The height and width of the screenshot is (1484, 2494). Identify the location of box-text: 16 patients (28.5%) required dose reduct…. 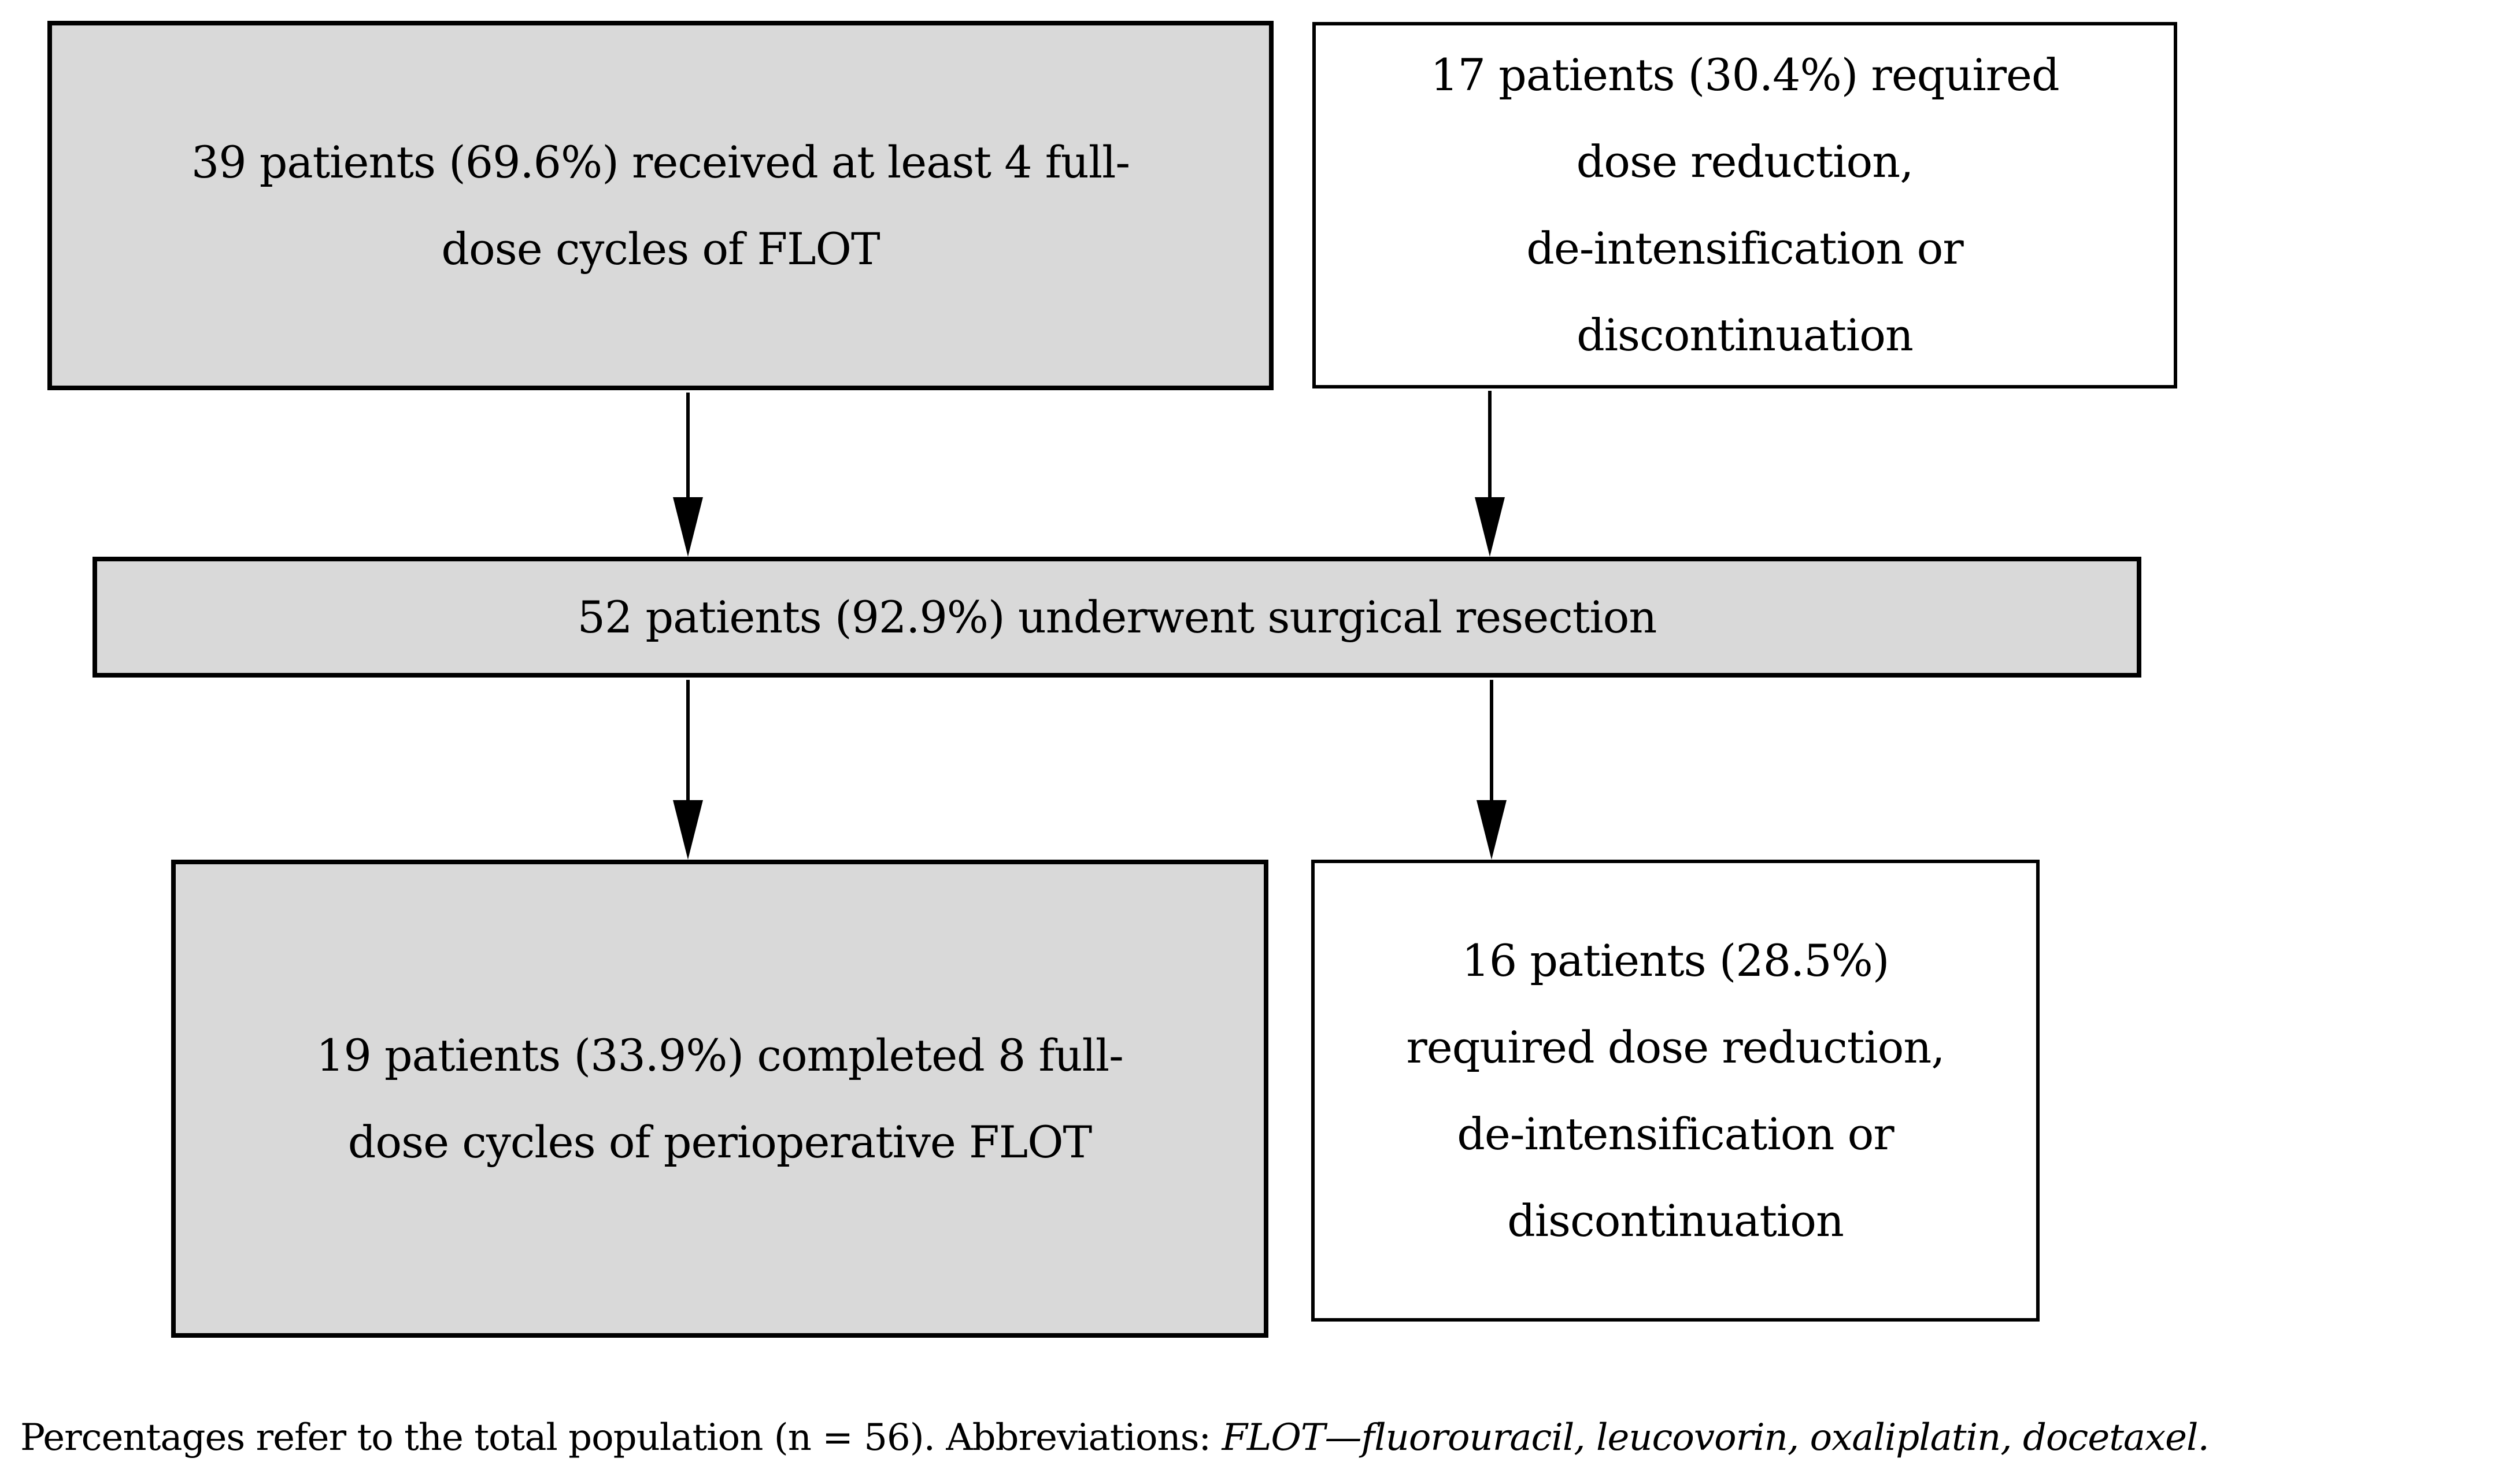
(1675, 1090).